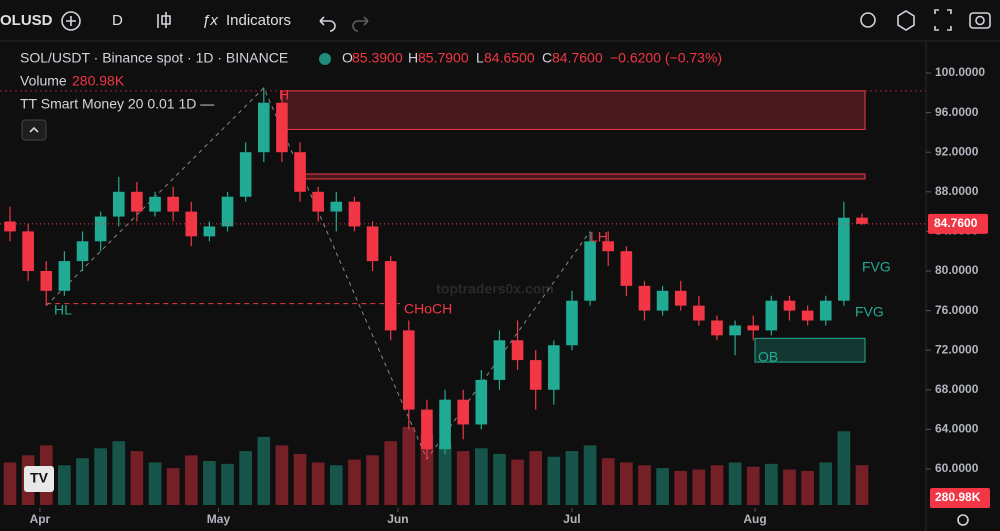  What do you see at coordinates (325, 59) in the screenshot?
I see `status-dot` at bounding box center [325, 59].